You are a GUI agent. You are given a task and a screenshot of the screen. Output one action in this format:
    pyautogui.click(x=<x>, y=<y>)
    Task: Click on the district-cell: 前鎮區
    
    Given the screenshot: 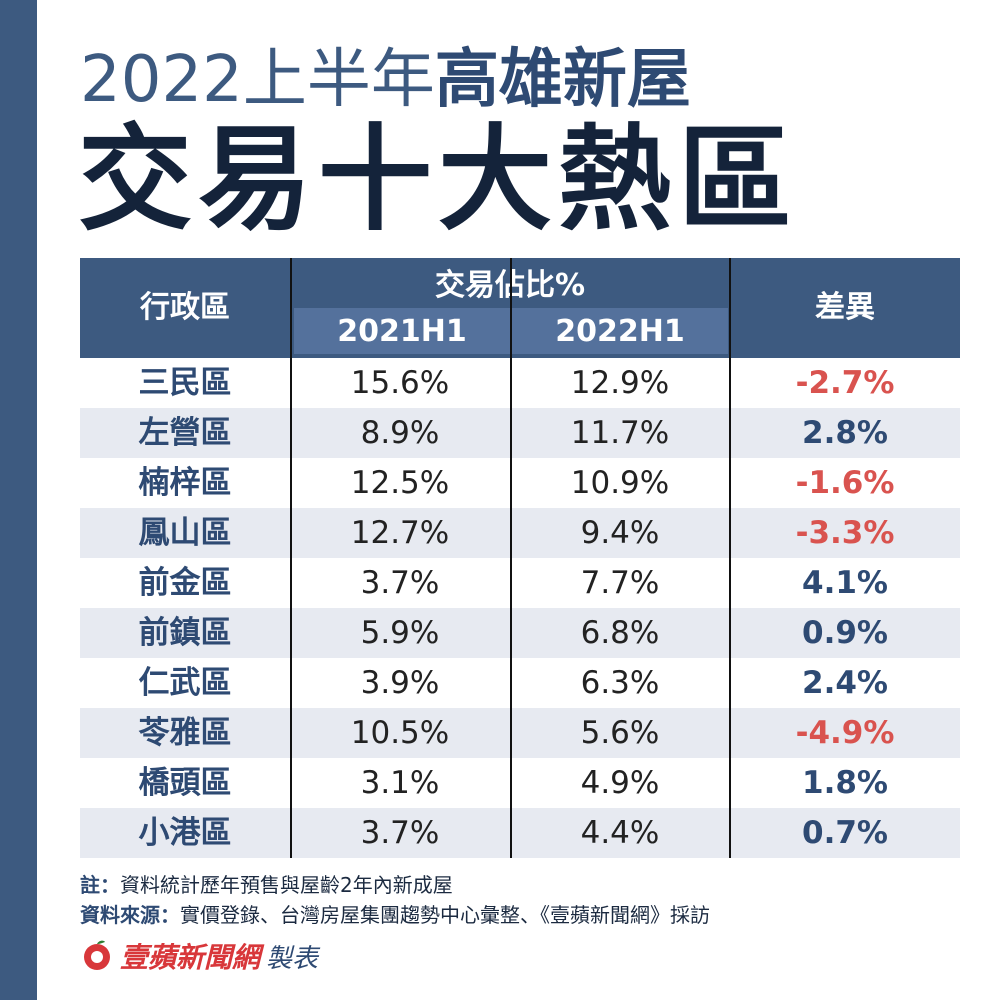 What is the action you would take?
    pyautogui.click(x=185, y=633)
    